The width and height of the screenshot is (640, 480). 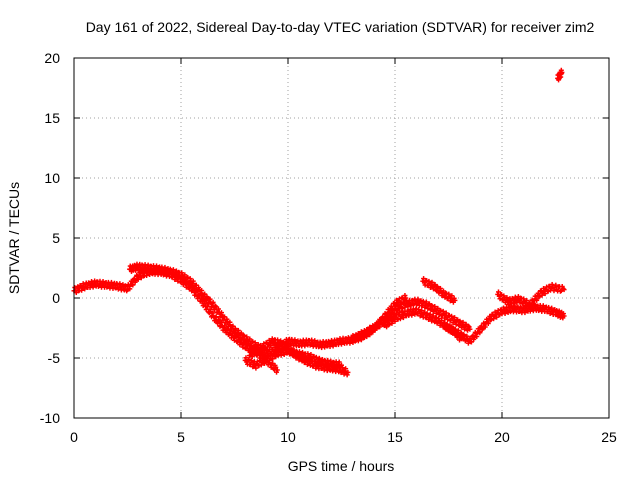 What do you see at coordinates (502, 437) in the screenshot?
I see `x-tick-label: 20` at bounding box center [502, 437].